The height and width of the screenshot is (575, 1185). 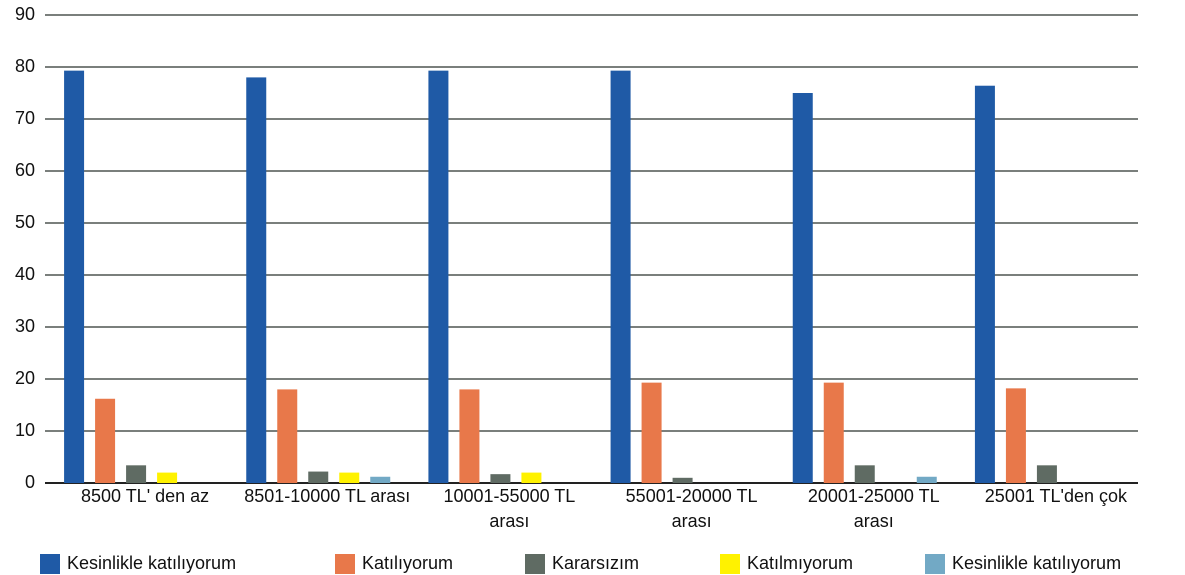 I want to click on y-tick-label: 20, so click(x=25, y=378).